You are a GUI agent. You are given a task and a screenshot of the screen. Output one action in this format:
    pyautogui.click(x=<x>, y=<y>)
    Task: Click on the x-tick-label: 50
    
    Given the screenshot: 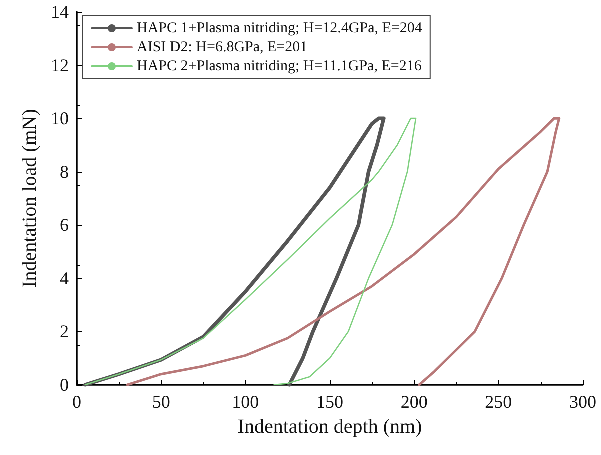 What is the action you would take?
    pyautogui.click(x=161, y=402)
    